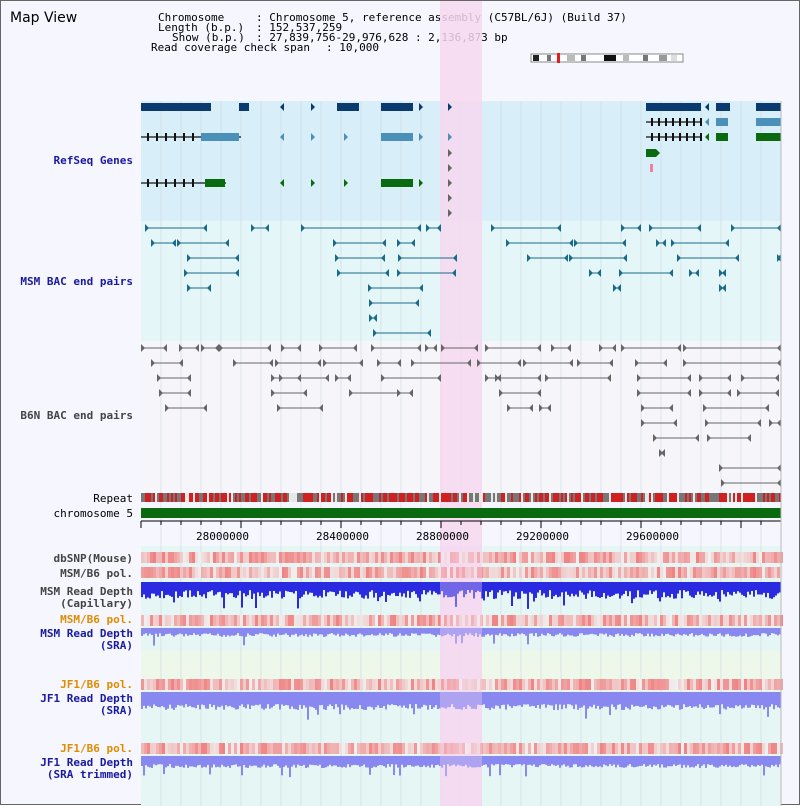 Image resolution: width=800 pixels, height=806 pixels. Describe the element at coordinates (352, 47) in the screenshot. I see `coverage-value: : 10,000` at that location.